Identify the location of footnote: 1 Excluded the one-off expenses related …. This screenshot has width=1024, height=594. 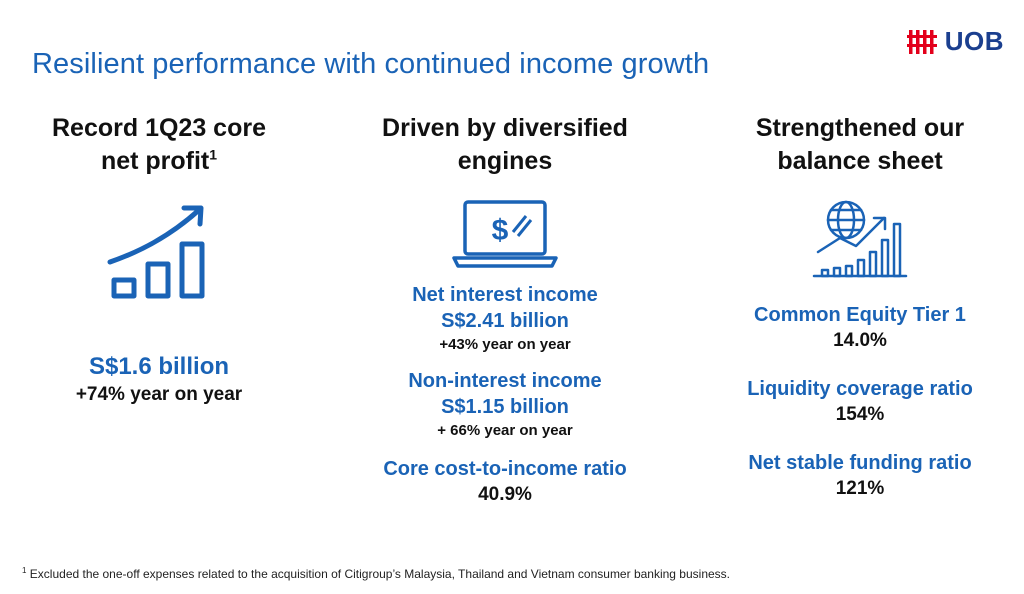
(376, 573).